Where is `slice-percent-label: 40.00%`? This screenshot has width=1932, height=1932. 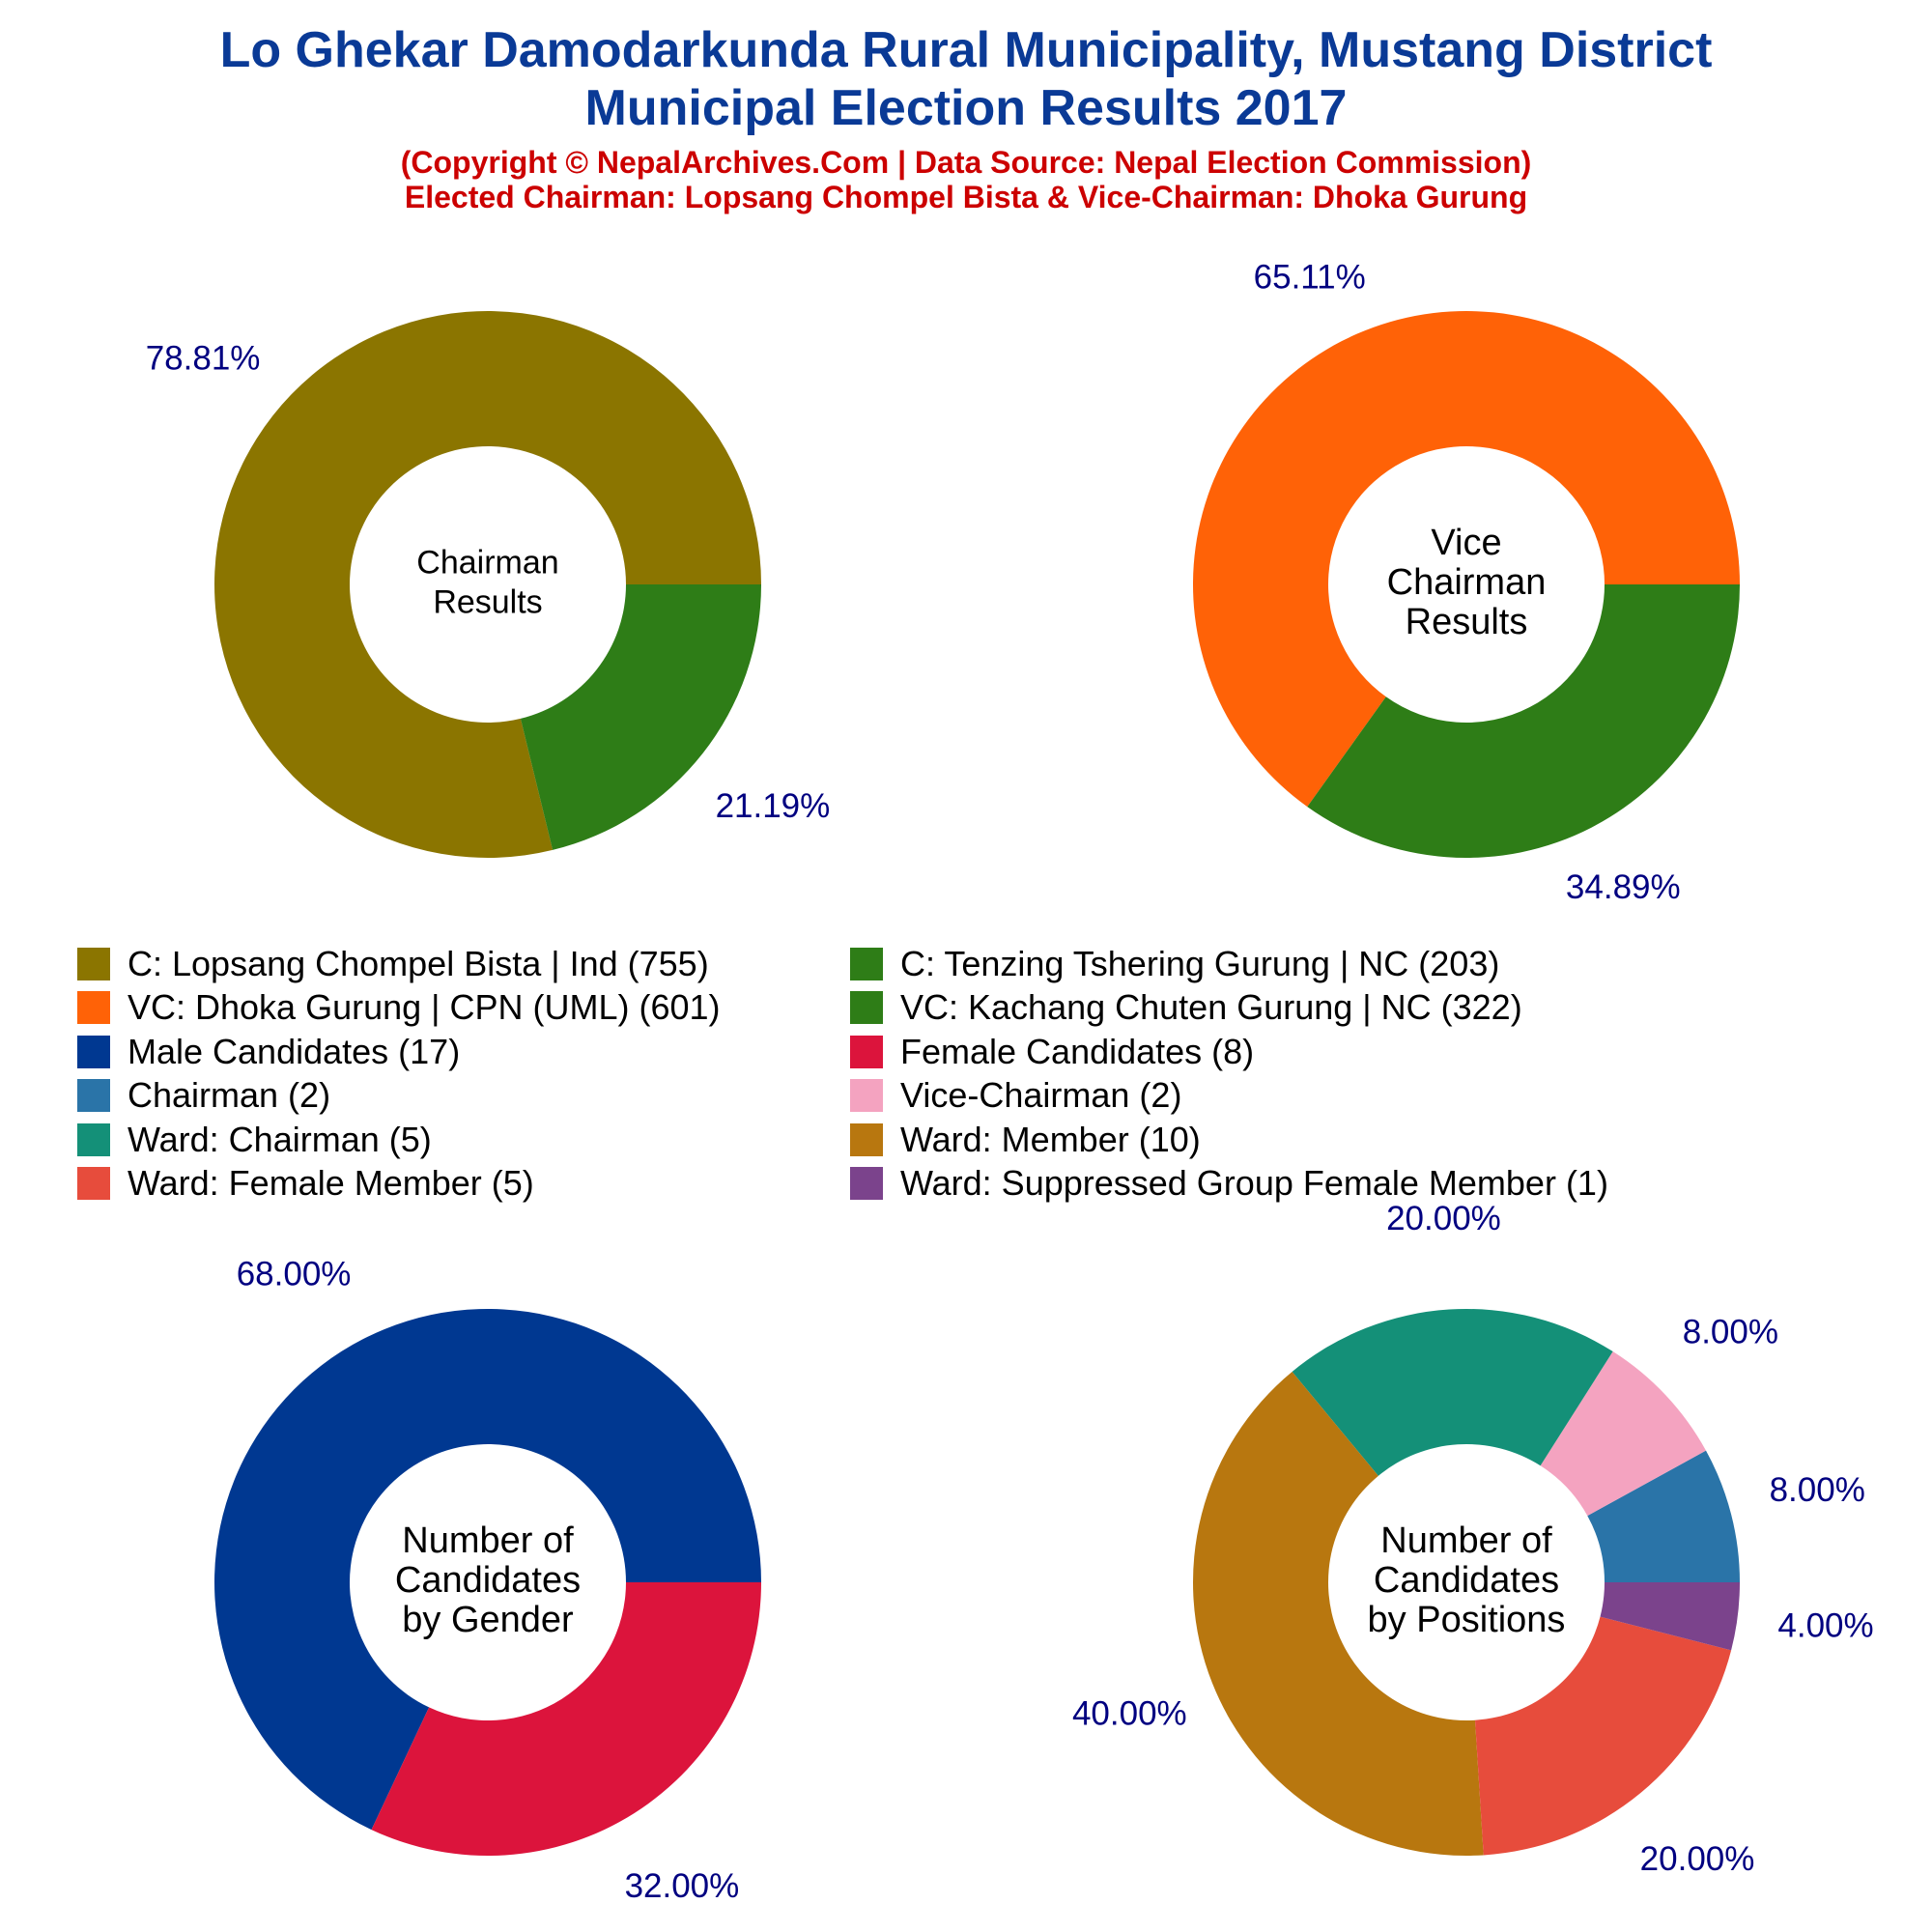 slice-percent-label: 40.00% is located at coordinates (1129, 1713).